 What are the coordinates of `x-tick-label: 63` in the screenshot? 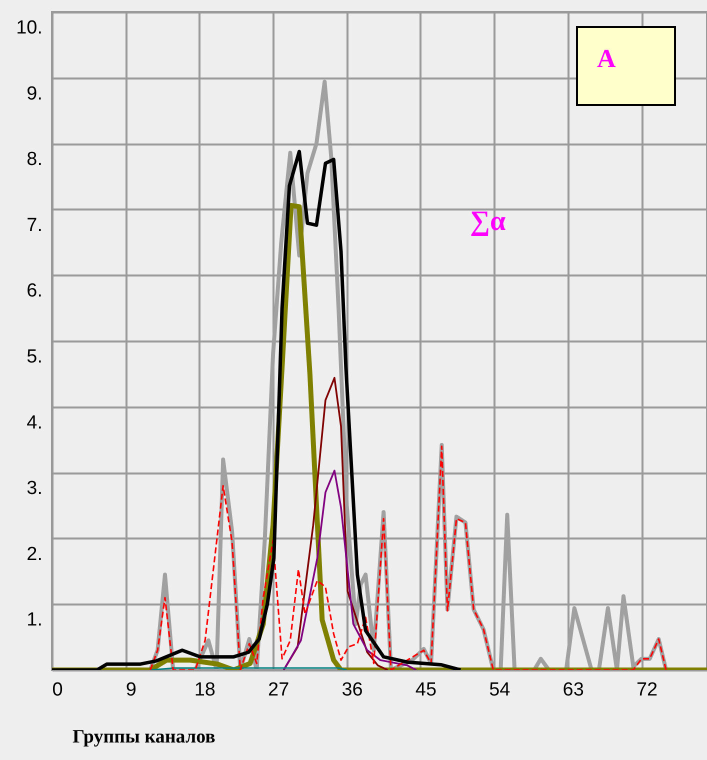 It's located at (573, 690).